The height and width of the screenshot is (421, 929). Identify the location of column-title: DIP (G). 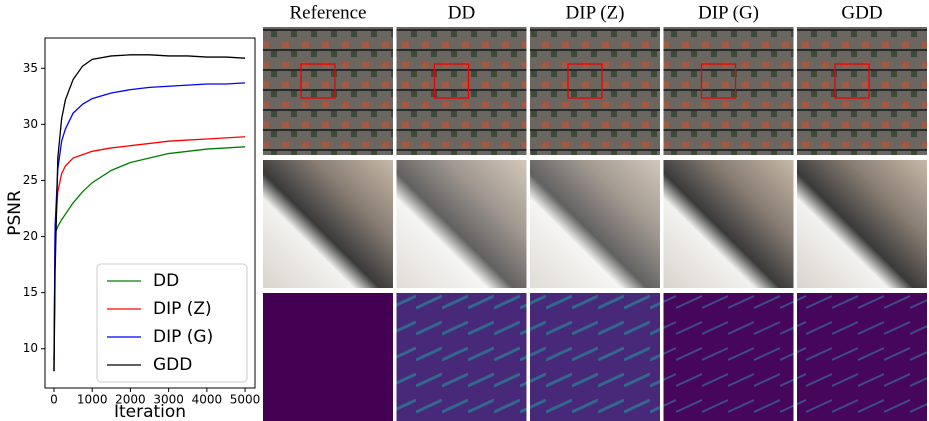
(728, 12).